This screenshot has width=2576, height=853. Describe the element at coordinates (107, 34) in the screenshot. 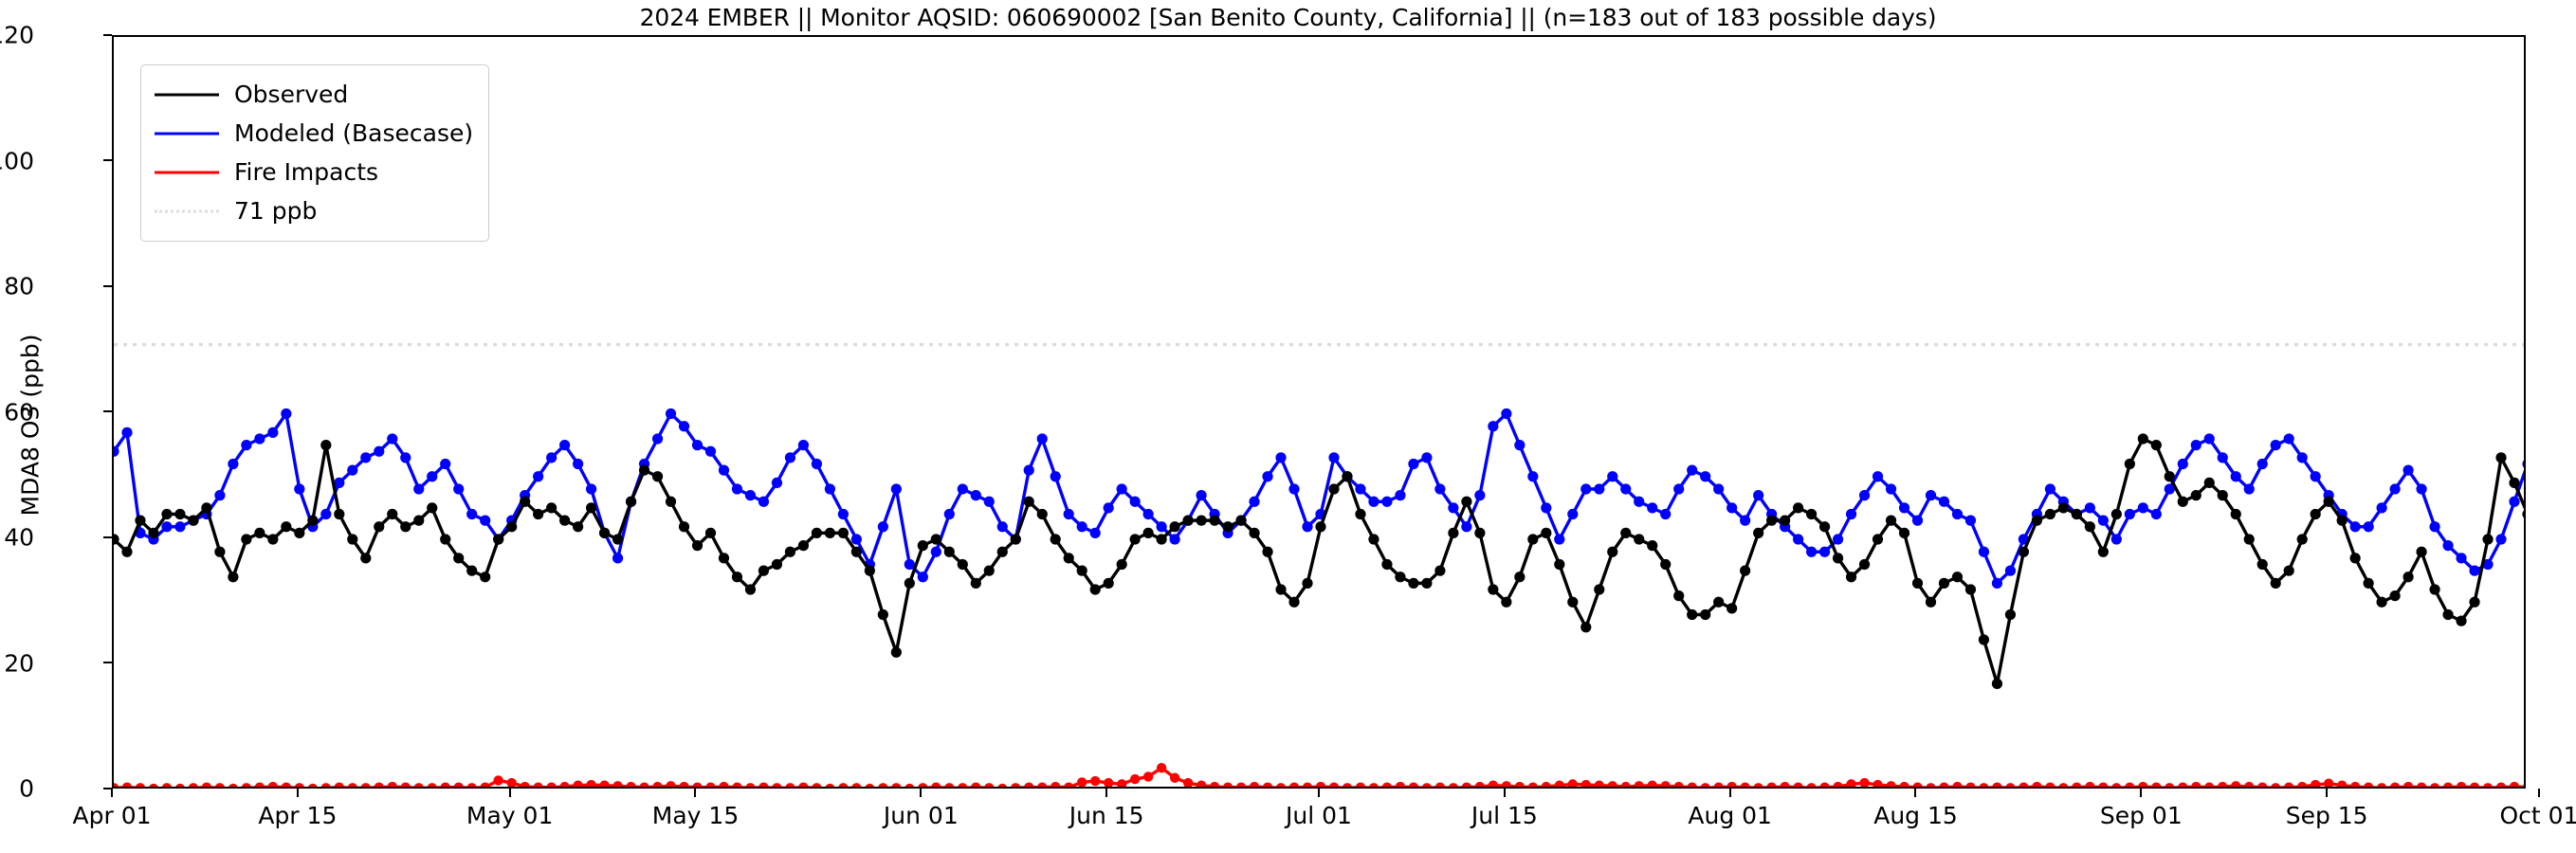

I see `y-axis-tick-mark` at that location.